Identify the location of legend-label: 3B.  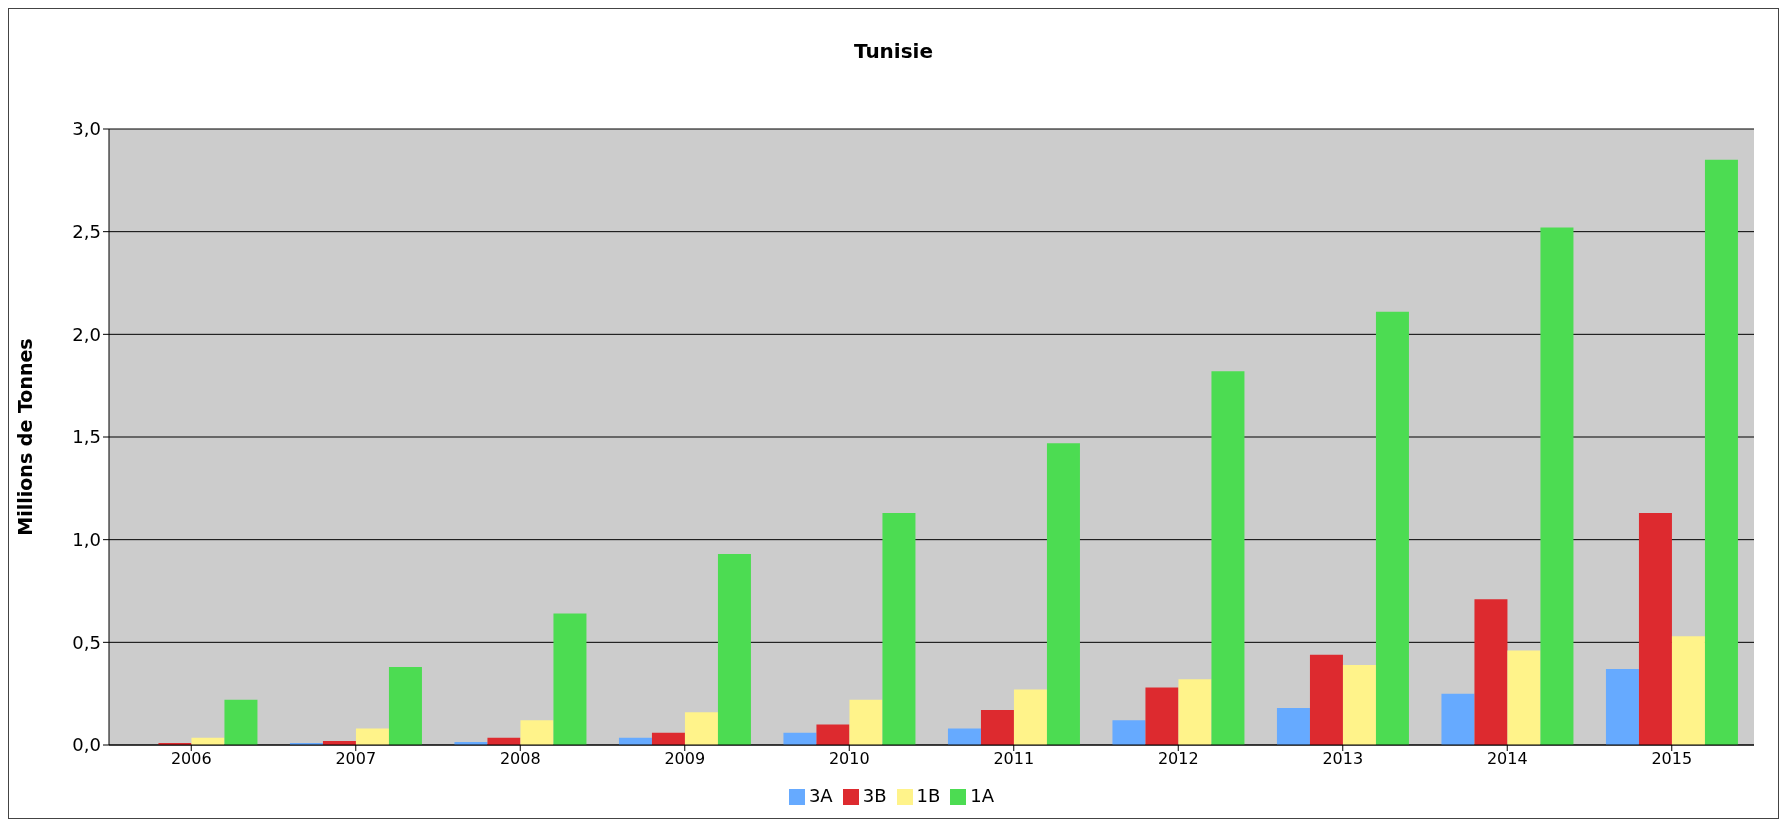
(874, 795).